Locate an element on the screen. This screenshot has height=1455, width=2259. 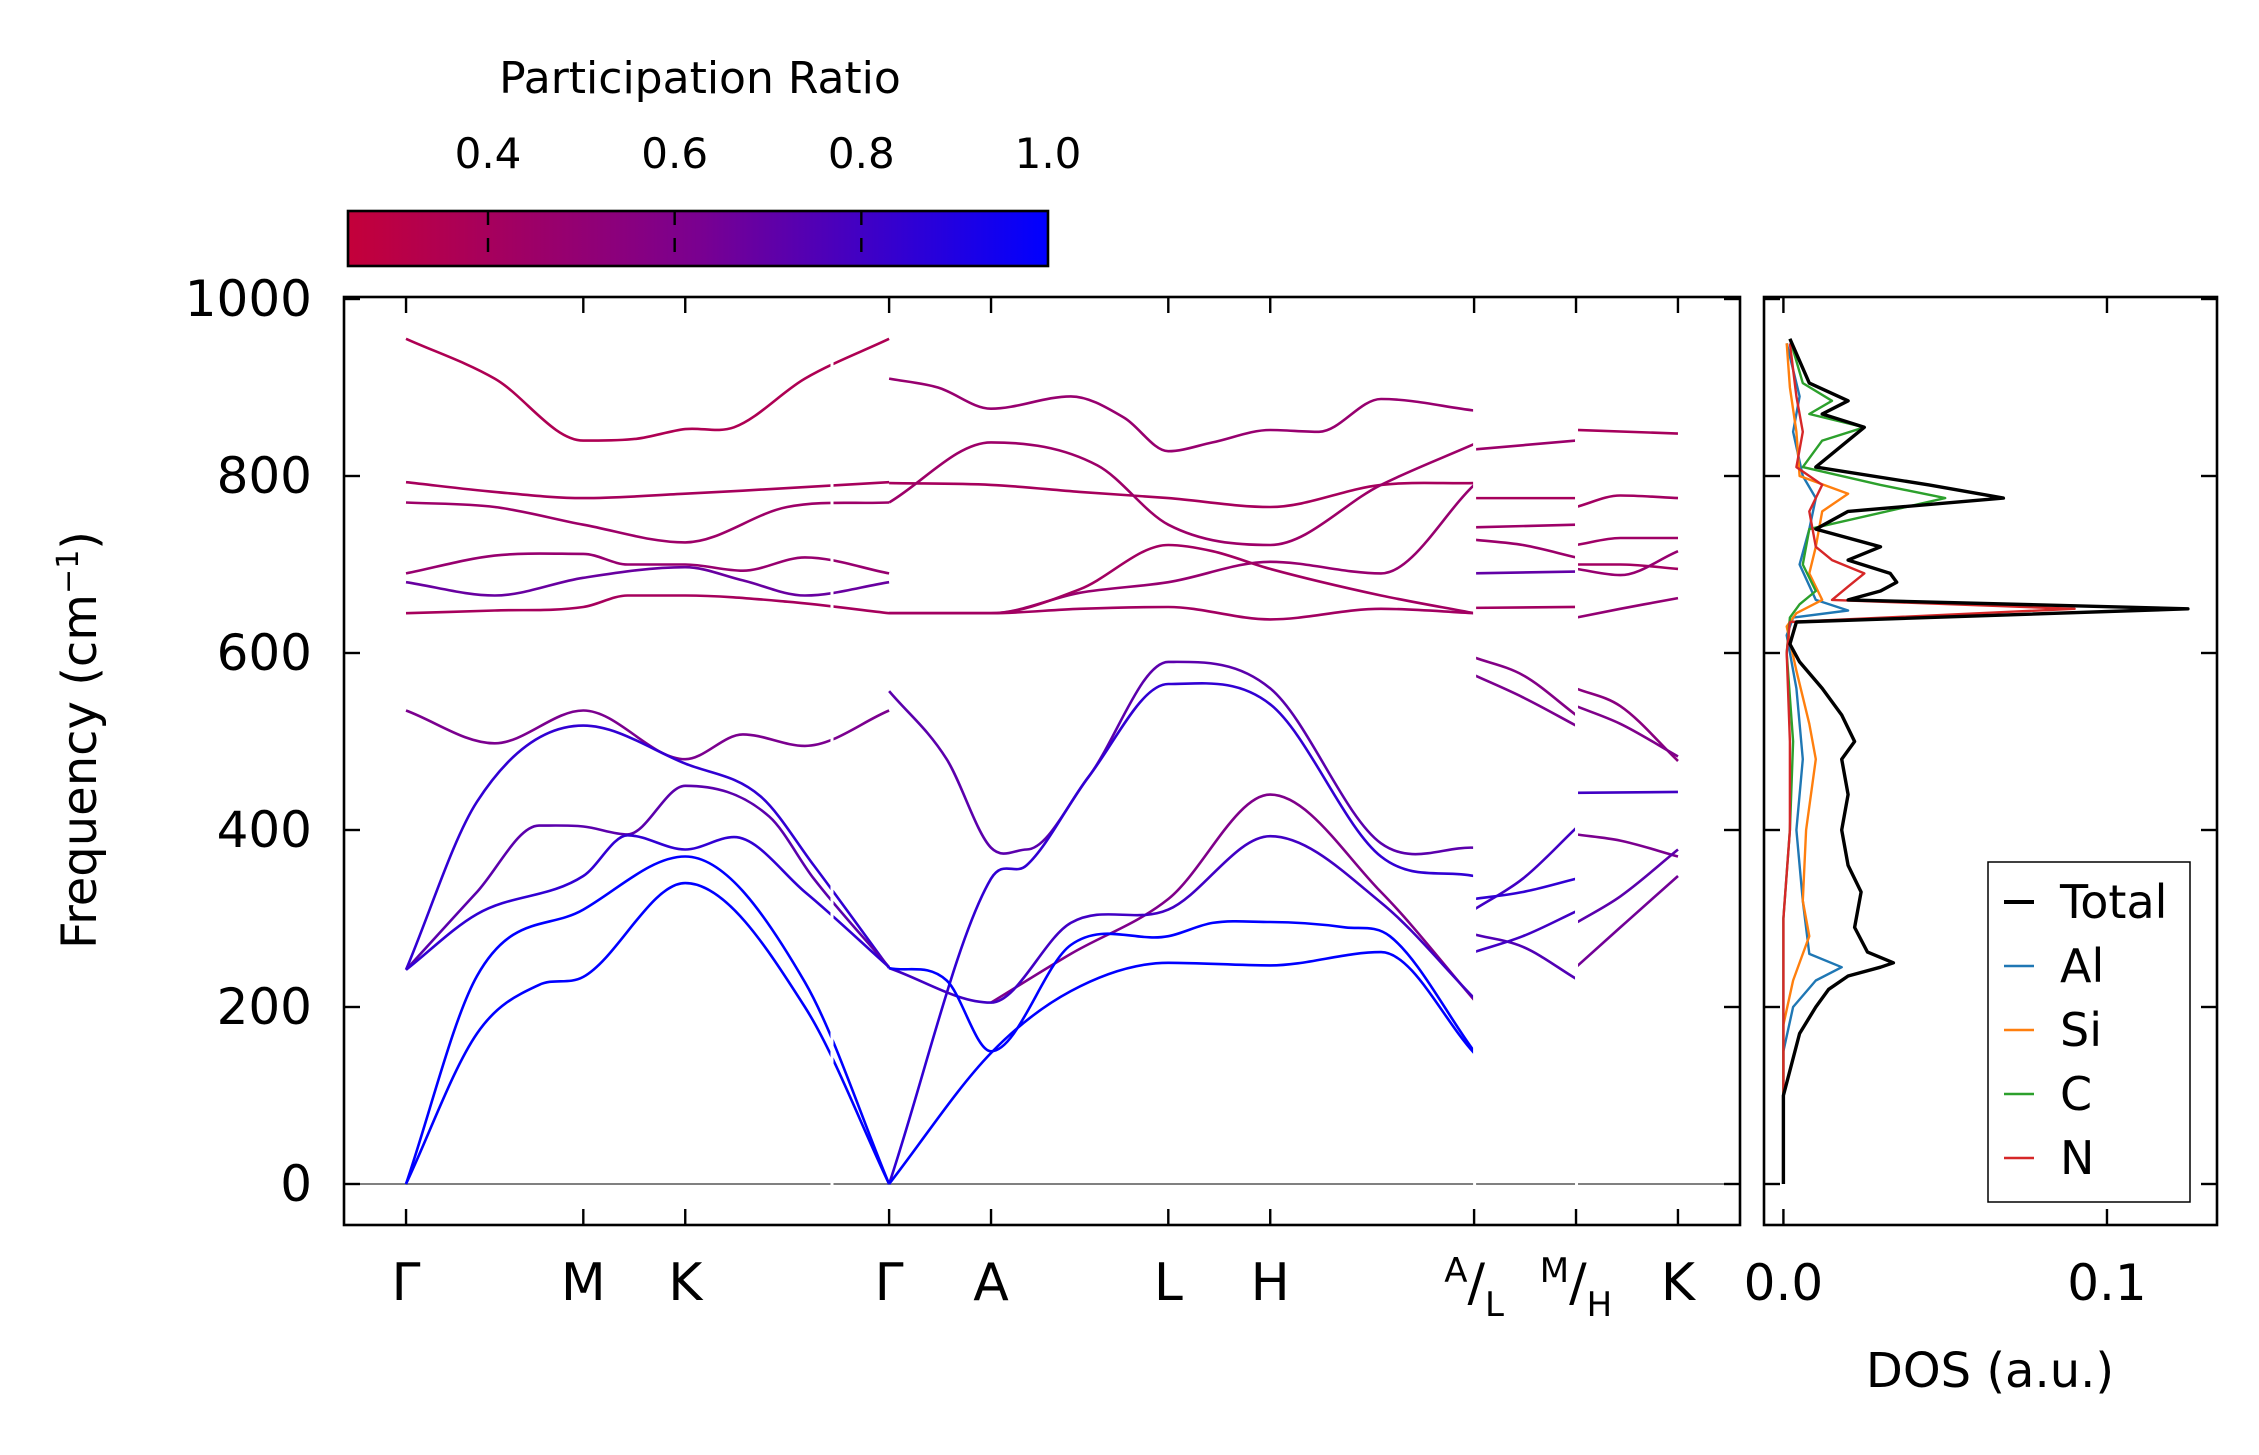
k-point-label: M/H is located at coordinates (1576, 1288).